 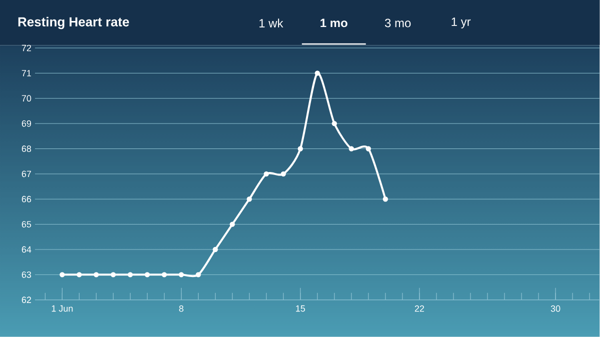 What do you see at coordinates (73, 23) in the screenshot?
I see `chart-title: Resting Heart rate` at bounding box center [73, 23].